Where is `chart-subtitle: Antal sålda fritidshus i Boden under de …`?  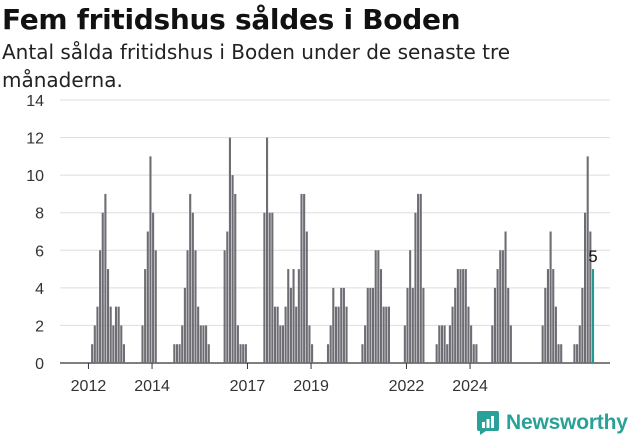
chart-subtitle: Antal sålda fritidshus i Boden under de … is located at coordinates (256, 66).